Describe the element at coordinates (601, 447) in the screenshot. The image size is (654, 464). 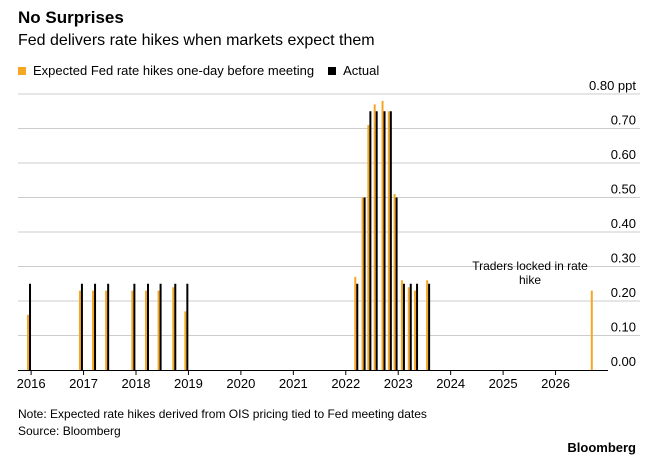
I see `brand-logo: Bloomberg` at that location.